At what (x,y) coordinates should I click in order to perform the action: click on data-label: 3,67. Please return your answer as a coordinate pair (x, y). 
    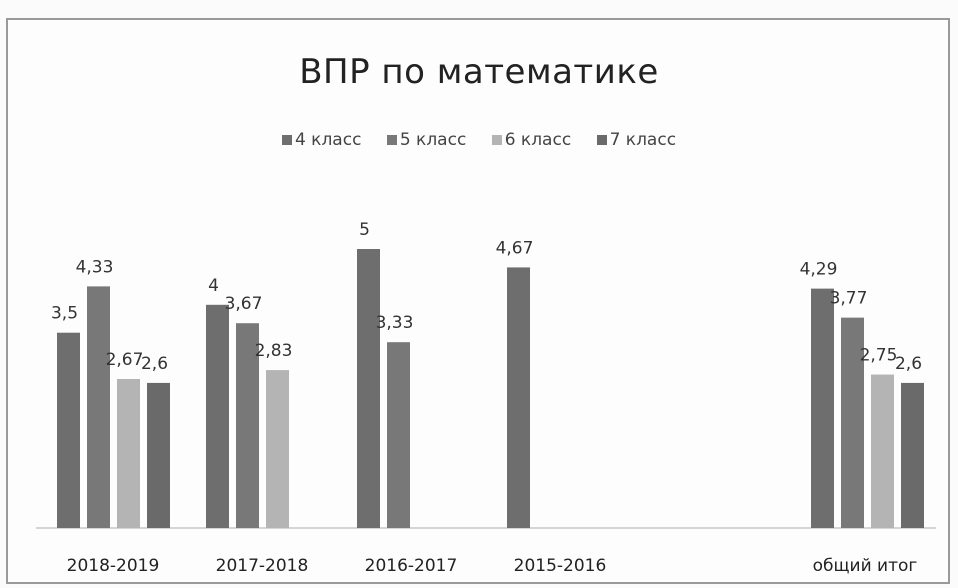
    Looking at the image, I should click on (244, 304).